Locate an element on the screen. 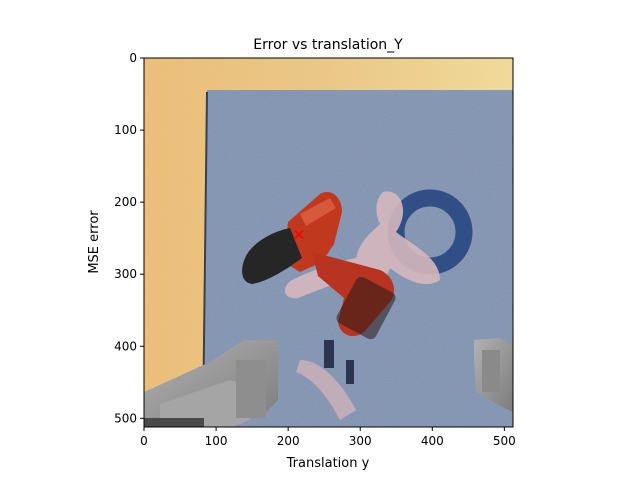 Image resolution: width=640 pixels, height=480 pixels. gripper-left is located at coordinates (211, 383).